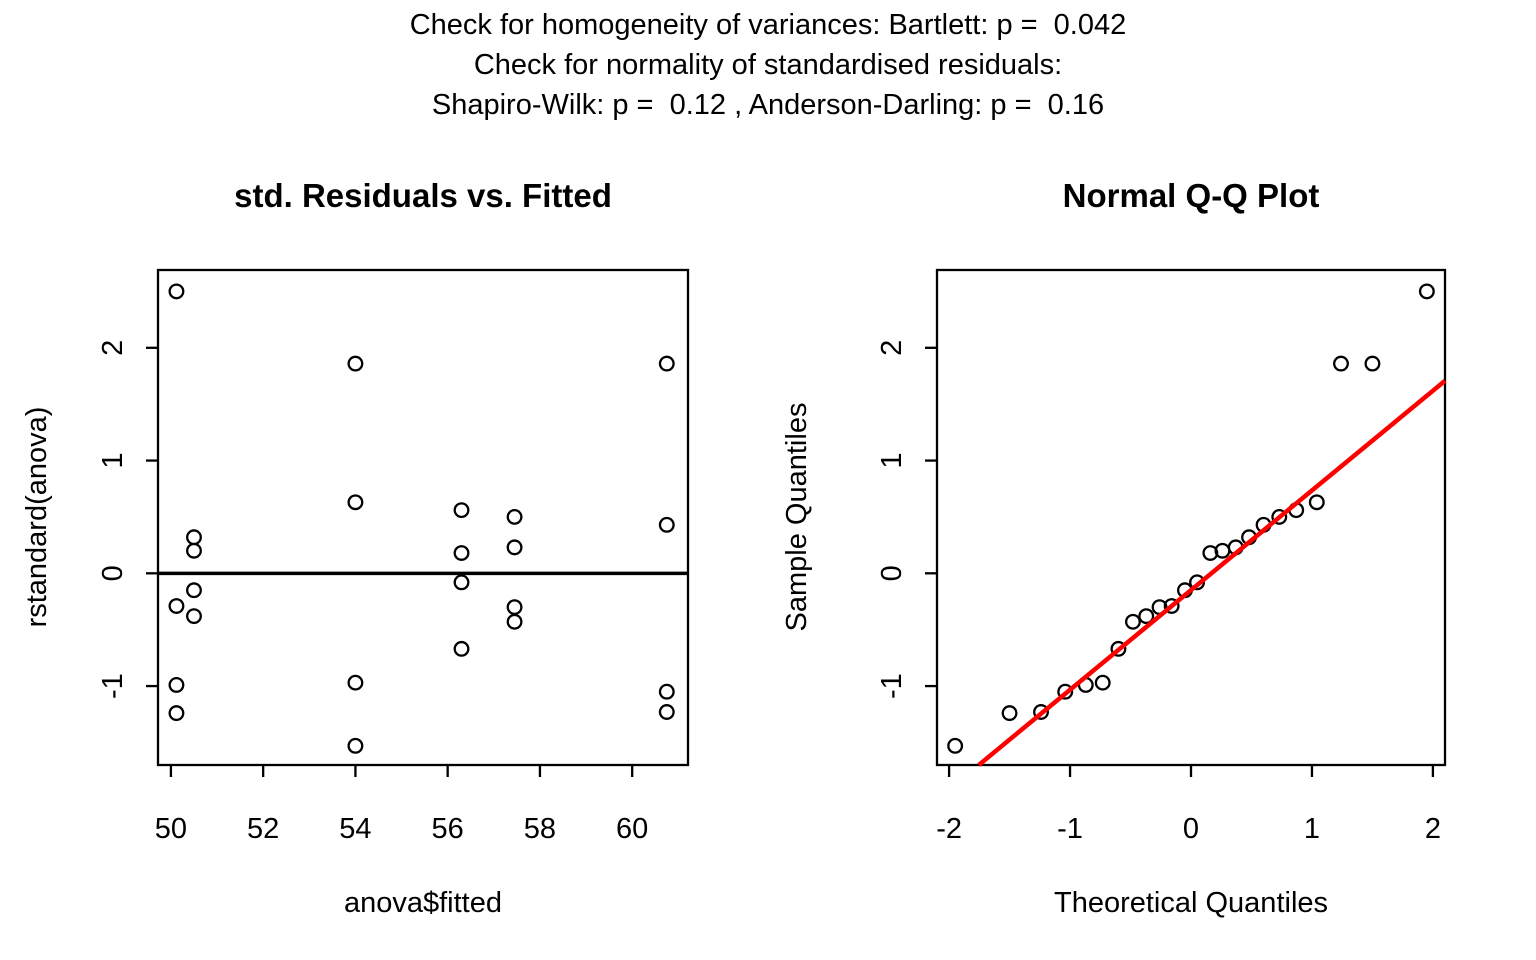 Image resolution: width=1536 pixels, height=960 pixels. I want to click on x-tick-label: 2, so click(1433, 829).